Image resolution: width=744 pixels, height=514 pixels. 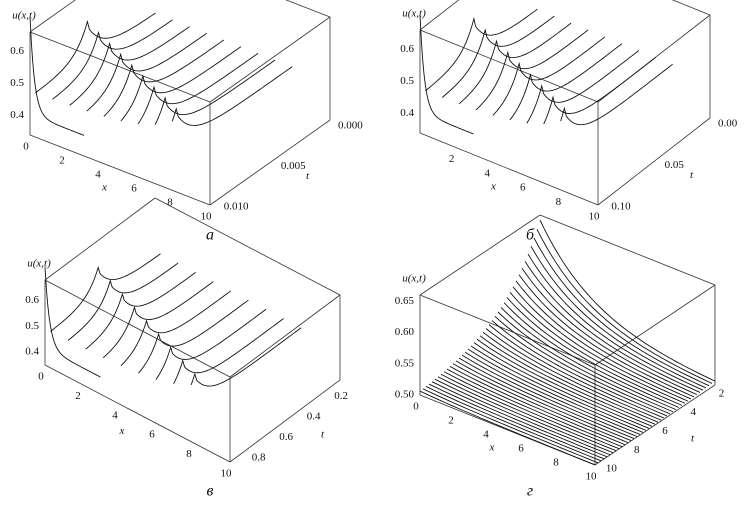 What do you see at coordinates (612, 469) in the screenshot?
I see `t-tick-label: 10` at bounding box center [612, 469].